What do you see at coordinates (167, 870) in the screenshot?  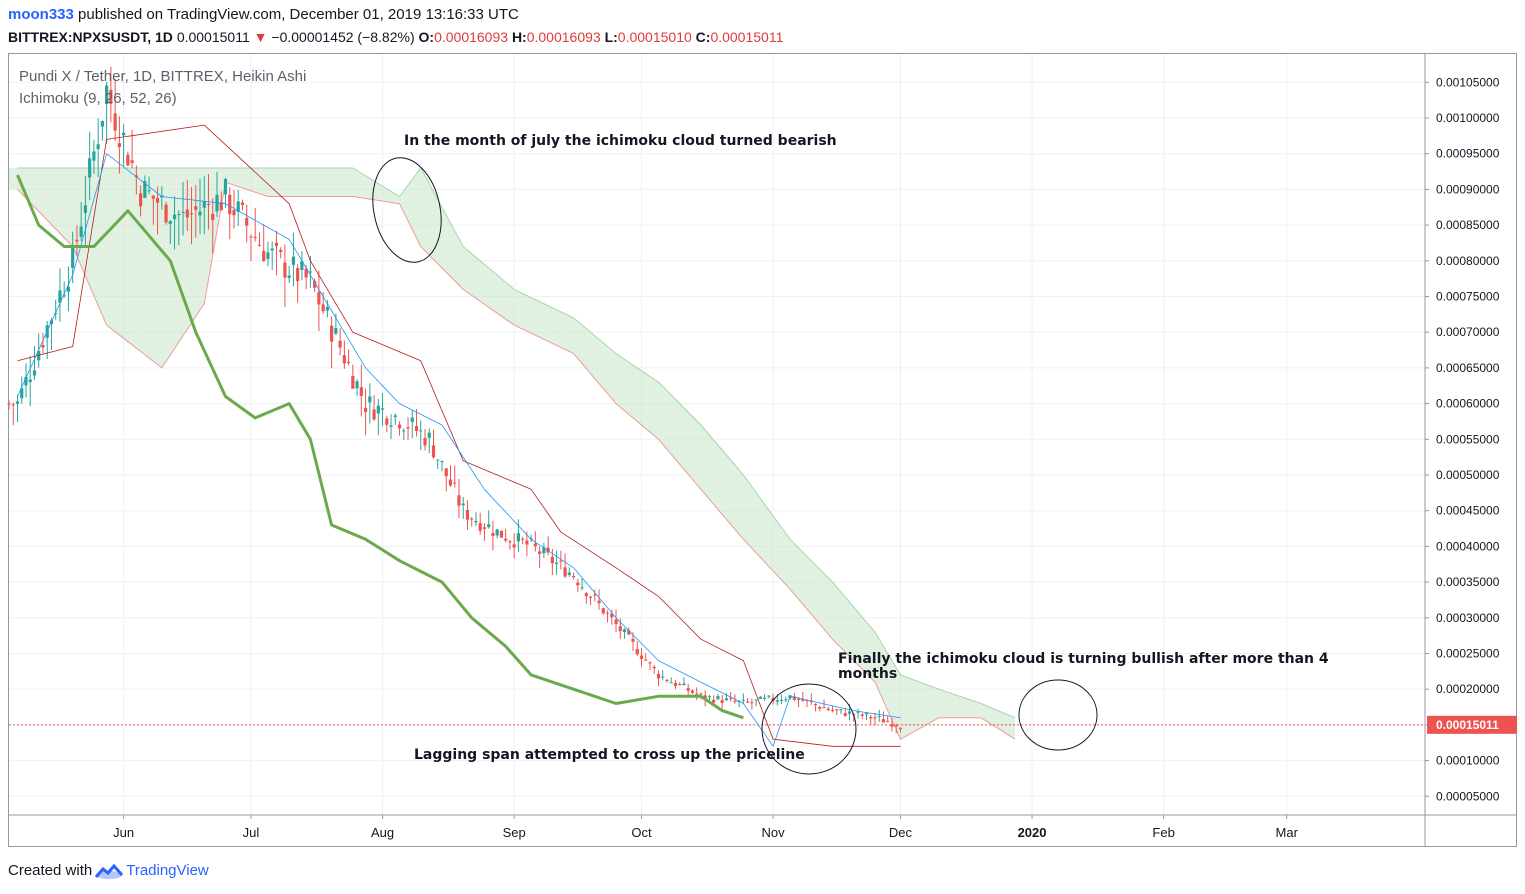 I see `tradingview-link: TradingView` at bounding box center [167, 870].